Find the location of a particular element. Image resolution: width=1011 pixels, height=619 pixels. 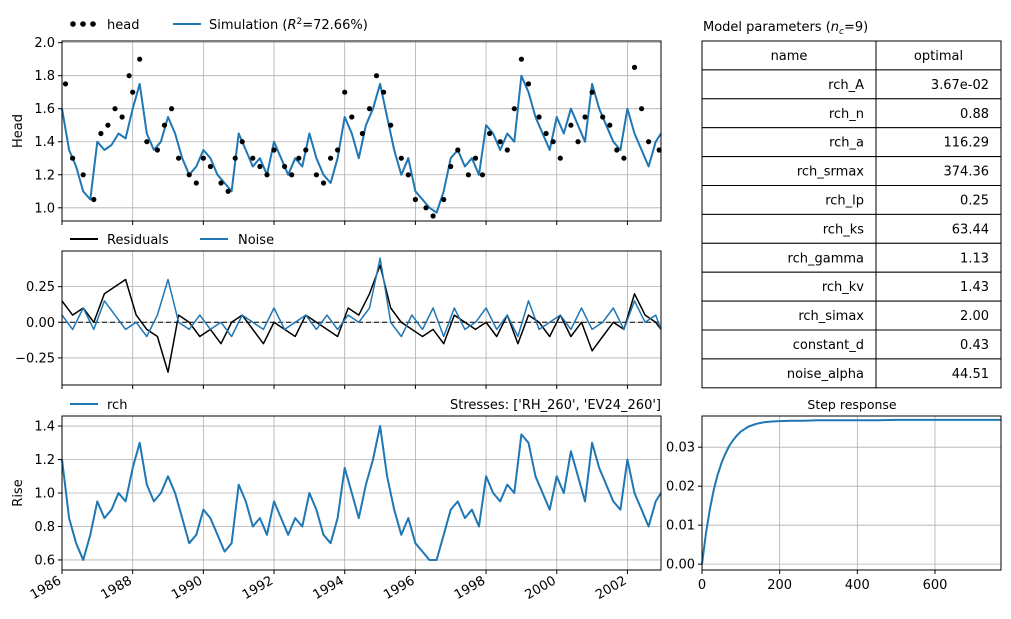

rch-ytick-label: 1.2 is located at coordinates (44, 460).